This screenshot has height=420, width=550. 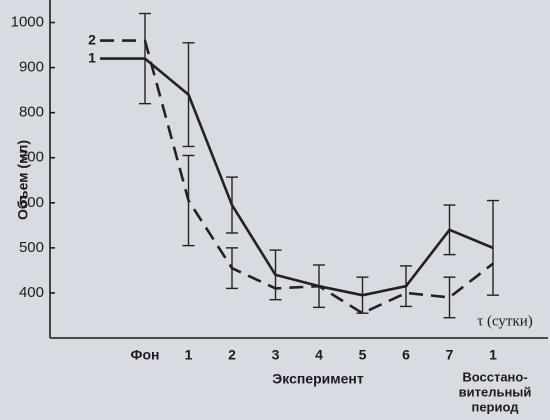 I want to click on x-tick-label: 5, so click(x=363, y=355).